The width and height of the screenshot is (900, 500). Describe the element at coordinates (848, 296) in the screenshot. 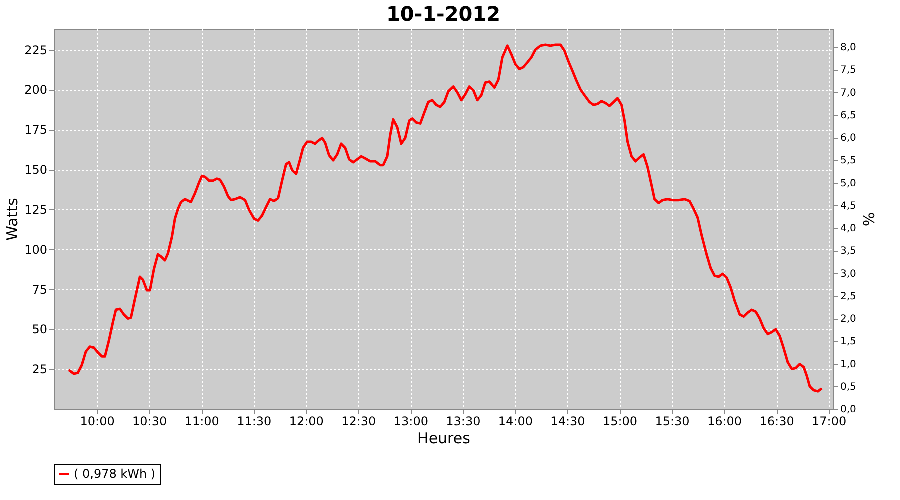

I see `y2-tick-label: 2,5` at that location.